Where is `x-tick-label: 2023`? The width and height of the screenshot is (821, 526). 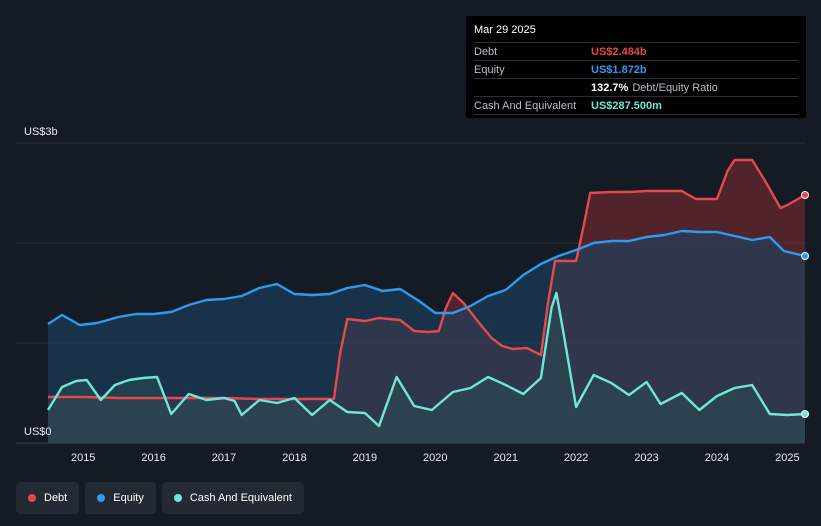
x-tick-label: 2023 is located at coordinates (646, 458).